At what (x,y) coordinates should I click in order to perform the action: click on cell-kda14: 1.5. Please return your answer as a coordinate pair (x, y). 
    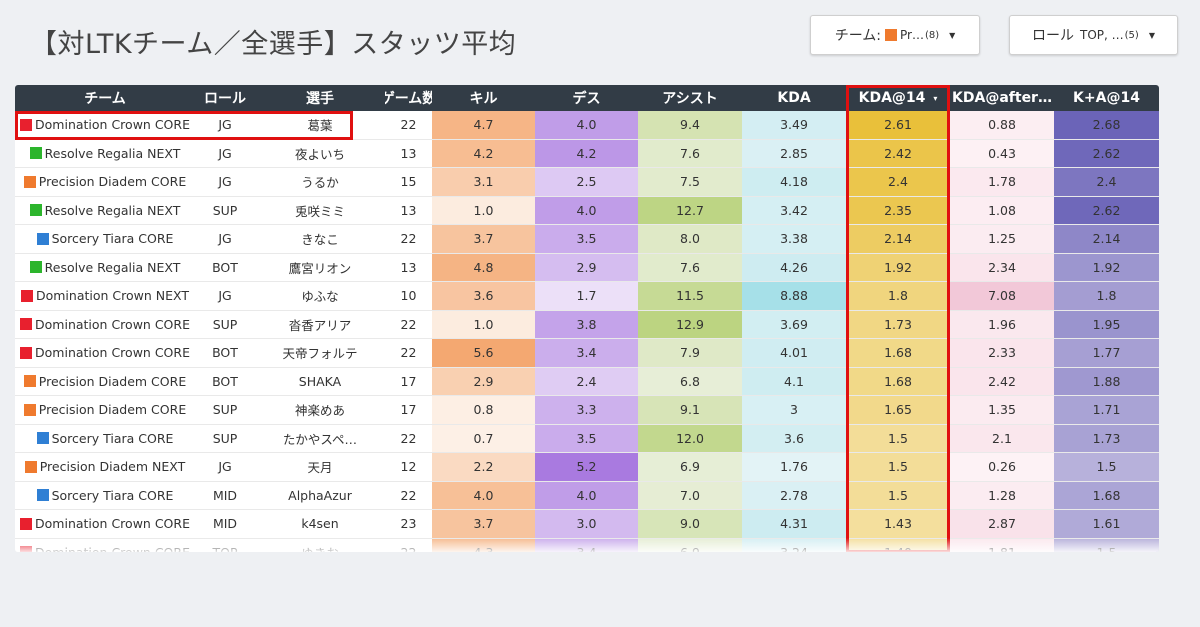
    Looking at the image, I should click on (898, 467).